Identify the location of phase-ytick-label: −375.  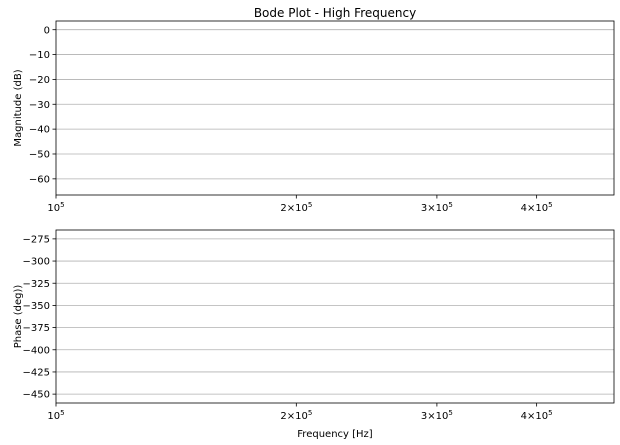
(36, 328).